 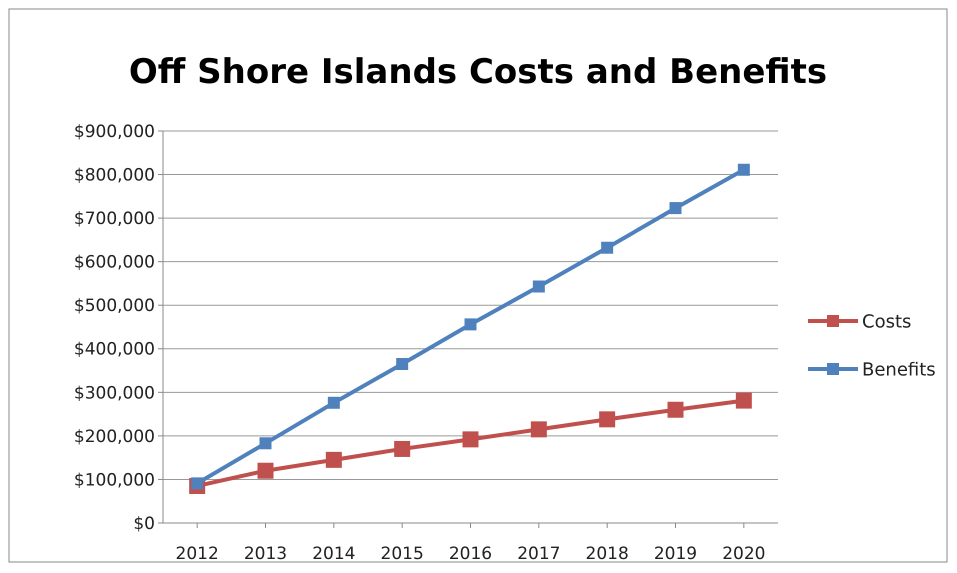 I want to click on chart-title: Off Shore Islands Costs and Benefits, so click(x=478, y=72).